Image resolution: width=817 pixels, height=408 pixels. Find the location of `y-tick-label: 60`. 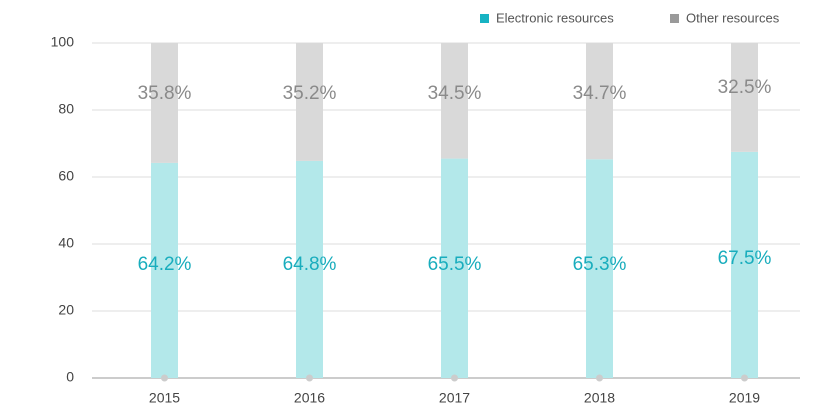

y-tick-label: 60 is located at coordinates (66, 176).